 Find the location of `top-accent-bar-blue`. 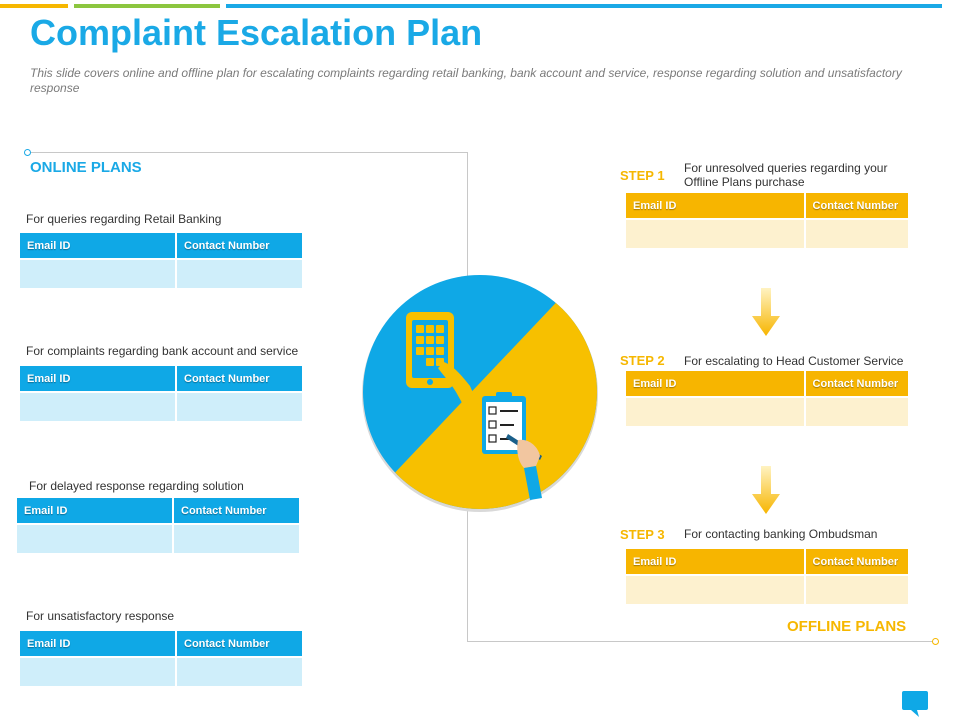

top-accent-bar-blue is located at coordinates (584, 6).